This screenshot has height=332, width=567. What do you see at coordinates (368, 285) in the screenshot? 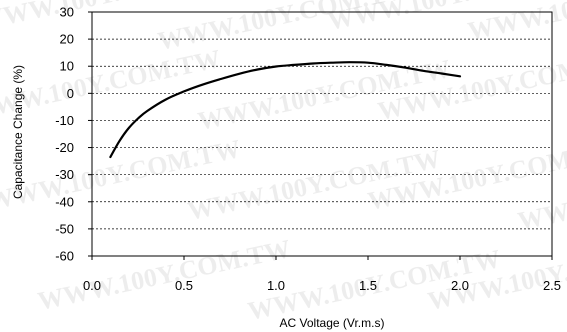
I see `x-tick-label: 1.5` at bounding box center [368, 285].